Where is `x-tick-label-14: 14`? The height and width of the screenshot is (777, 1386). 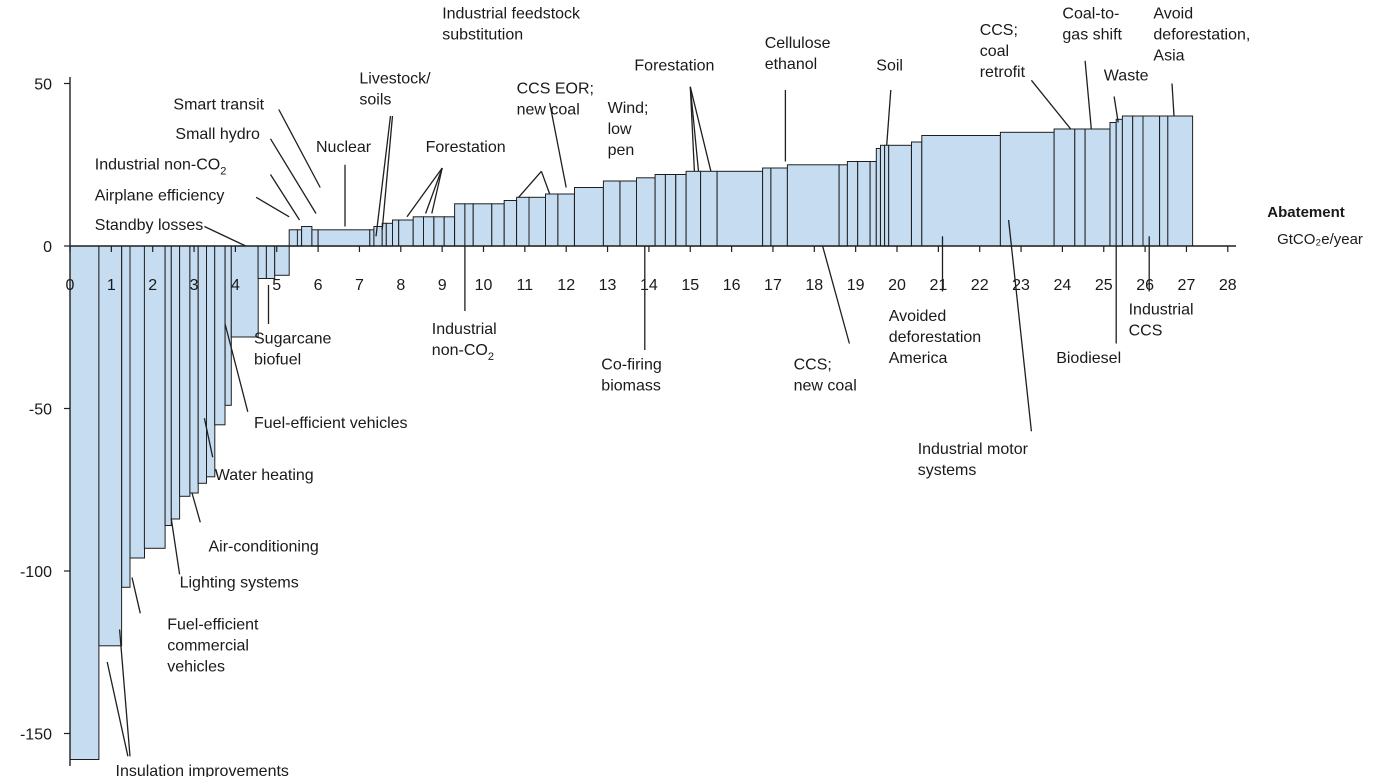 x-tick-label-14: 14 is located at coordinates (649, 285).